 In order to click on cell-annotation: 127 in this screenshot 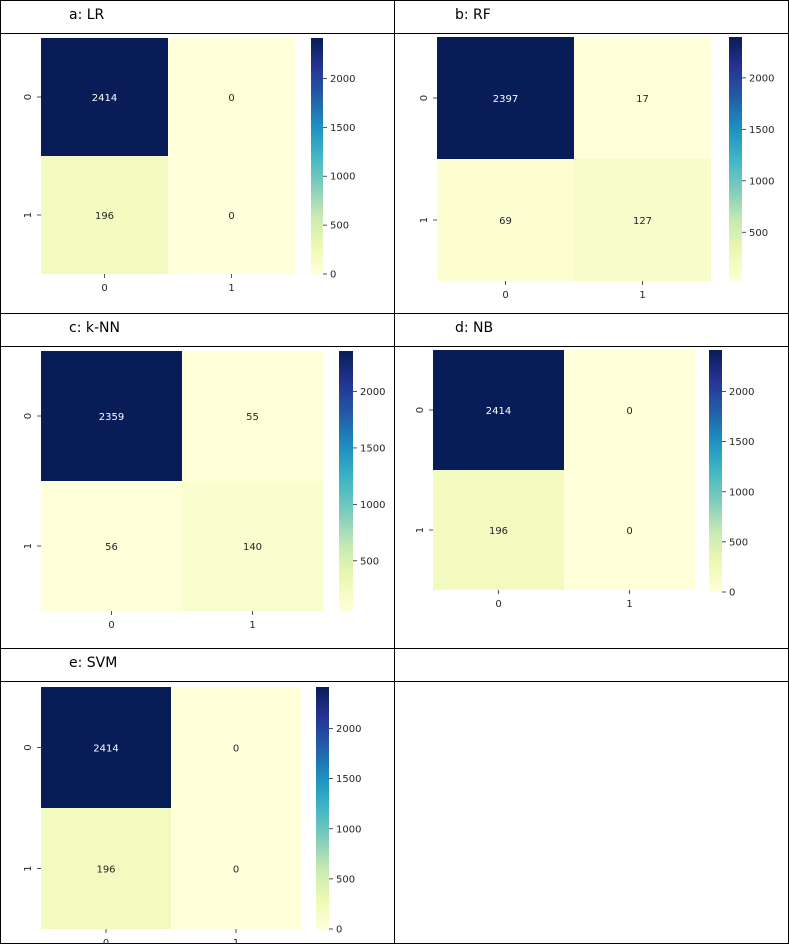, I will do `click(642, 221)`.